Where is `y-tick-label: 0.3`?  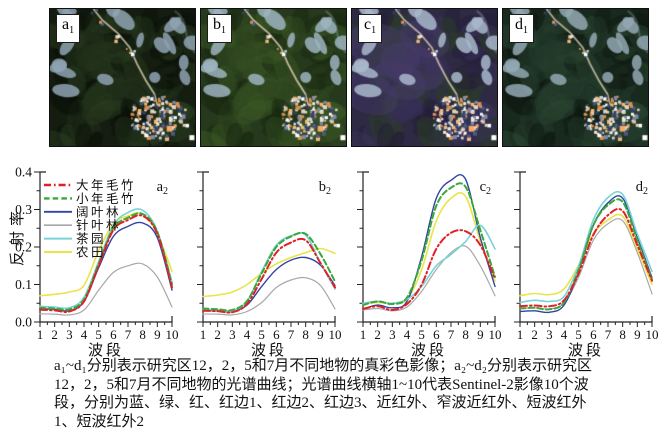
y-tick-label: 0.3 is located at coordinates (23, 209).